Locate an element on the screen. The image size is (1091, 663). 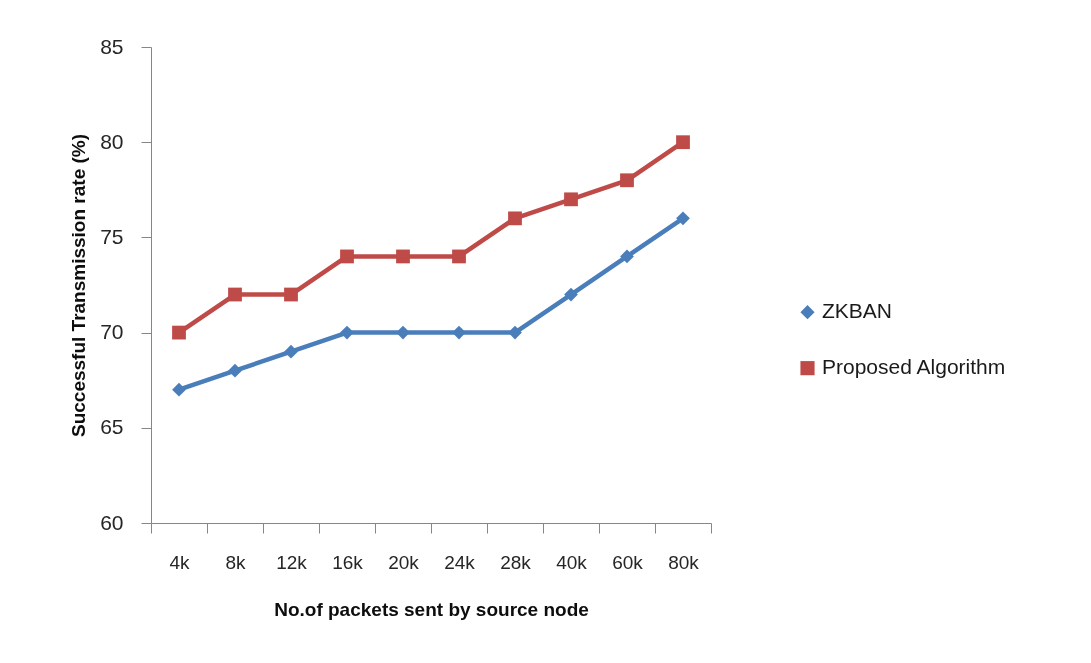
x-tick-label: 16k is located at coordinates (348, 562).